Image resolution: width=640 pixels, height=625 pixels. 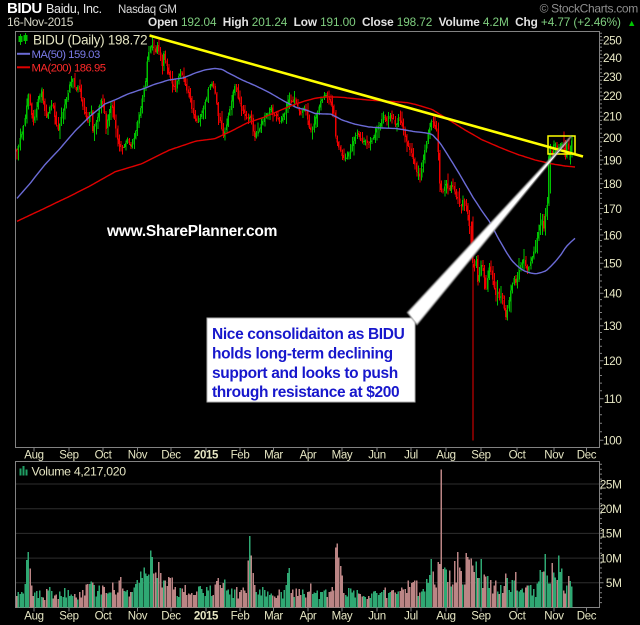 I want to click on svg-text: 150, so click(x=612, y=264).